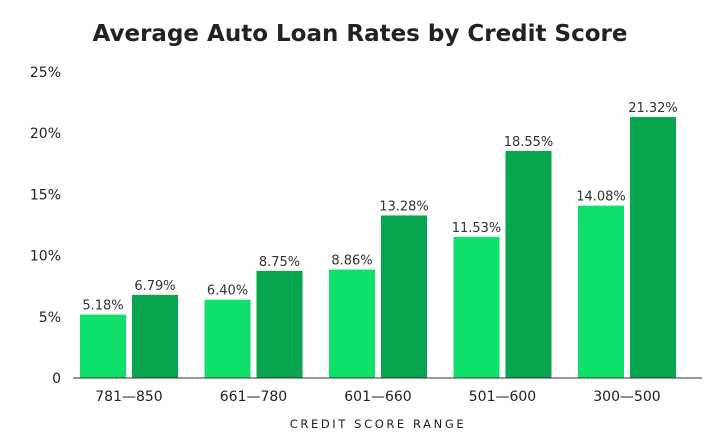 The width and height of the screenshot is (720, 446). Describe the element at coordinates (351, 261) in the screenshot. I see `bar-value-label: 8.86%` at that location.